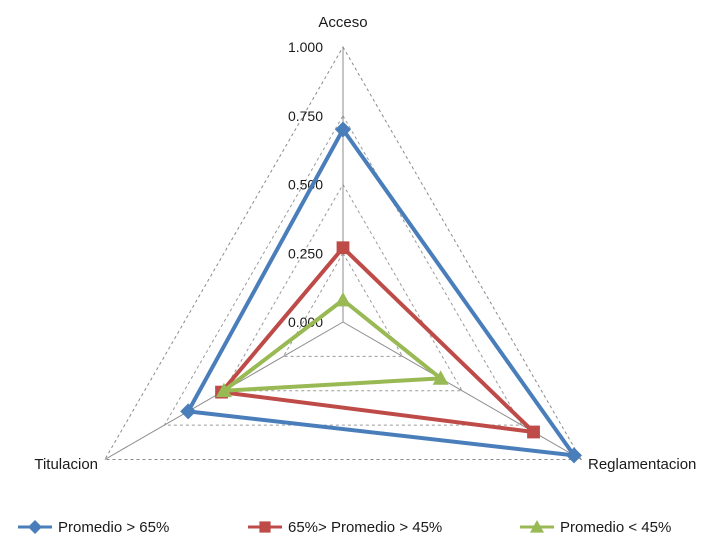  I want to click on legend-item-1: Promedio > 65%, so click(93, 527).